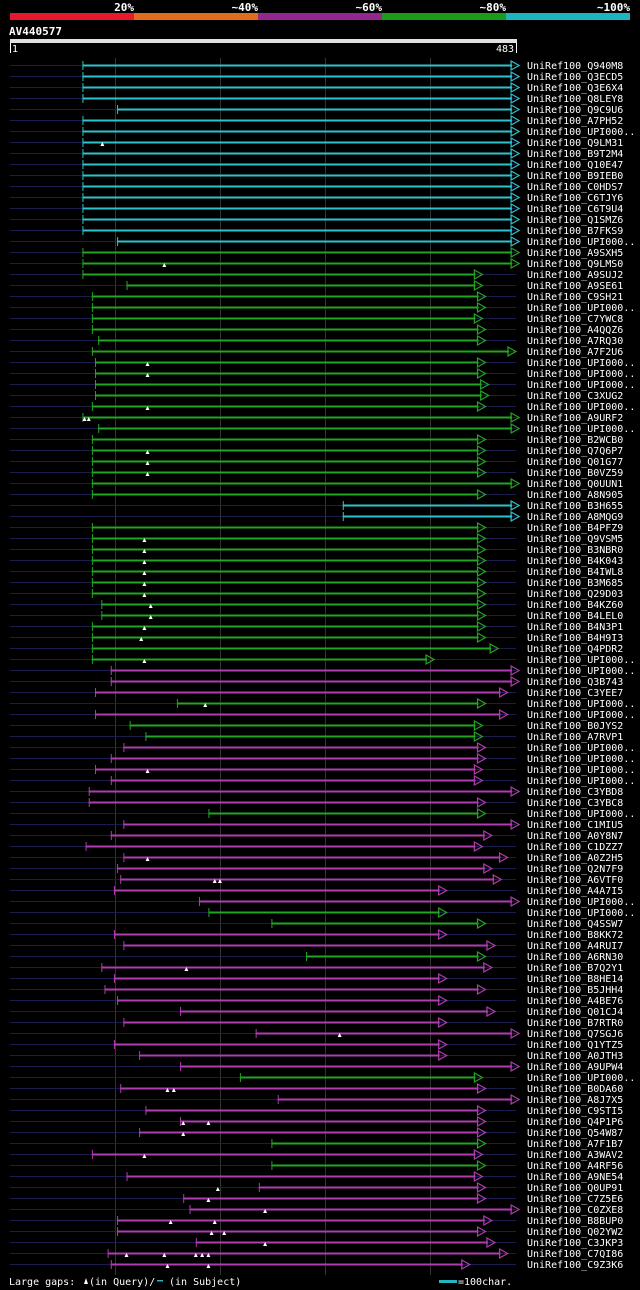 This screenshot has height=1290, width=640. What do you see at coordinates (316, 956) in the screenshot?
I see `hit-row: UniRef100_A6RN30` at bounding box center [316, 956].